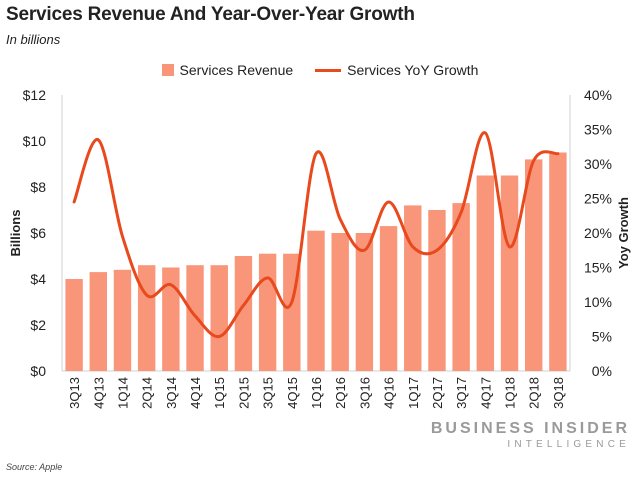 Image resolution: width=640 pixels, height=480 pixels. What do you see at coordinates (530, 428) in the screenshot?
I see `brand-top-text: BUSINESS INSIDER` at bounding box center [530, 428].